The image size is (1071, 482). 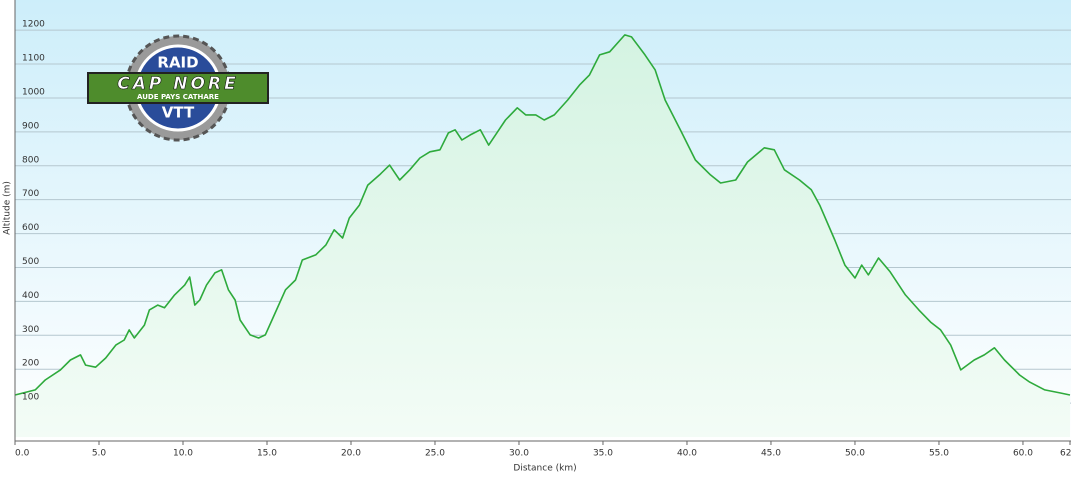 What do you see at coordinates (177, 84) in the screenshot?
I see `logo-title: CAP NORE` at bounding box center [177, 84].